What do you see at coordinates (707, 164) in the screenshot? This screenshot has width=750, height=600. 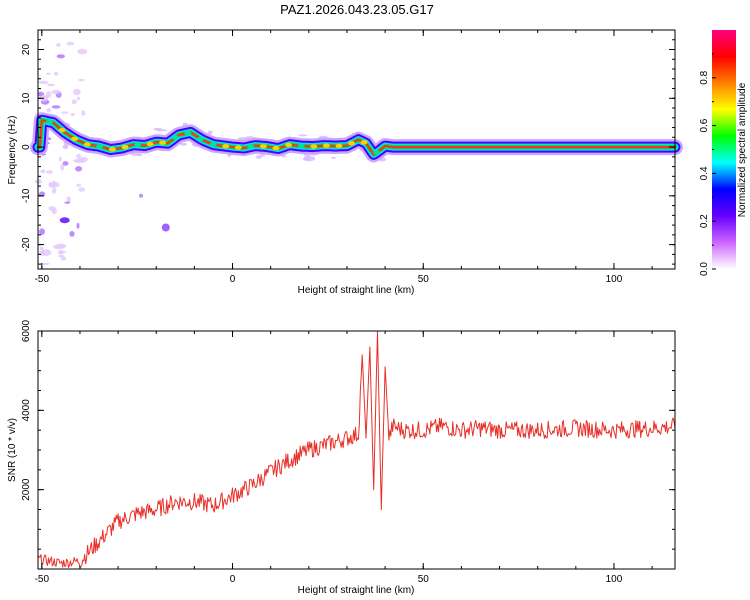 I see `colorbar-ticks: 0.0 0.2 0.4 0.6 0.8` at bounding box center [707, 164].